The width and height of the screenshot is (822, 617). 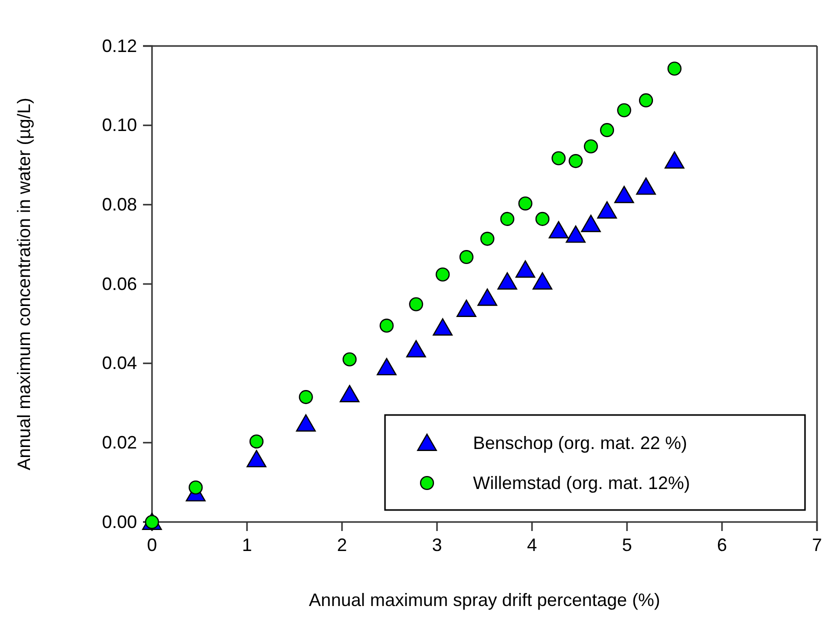 I want to click on y-tick-label: 0.00, so click(x=119, y=522).